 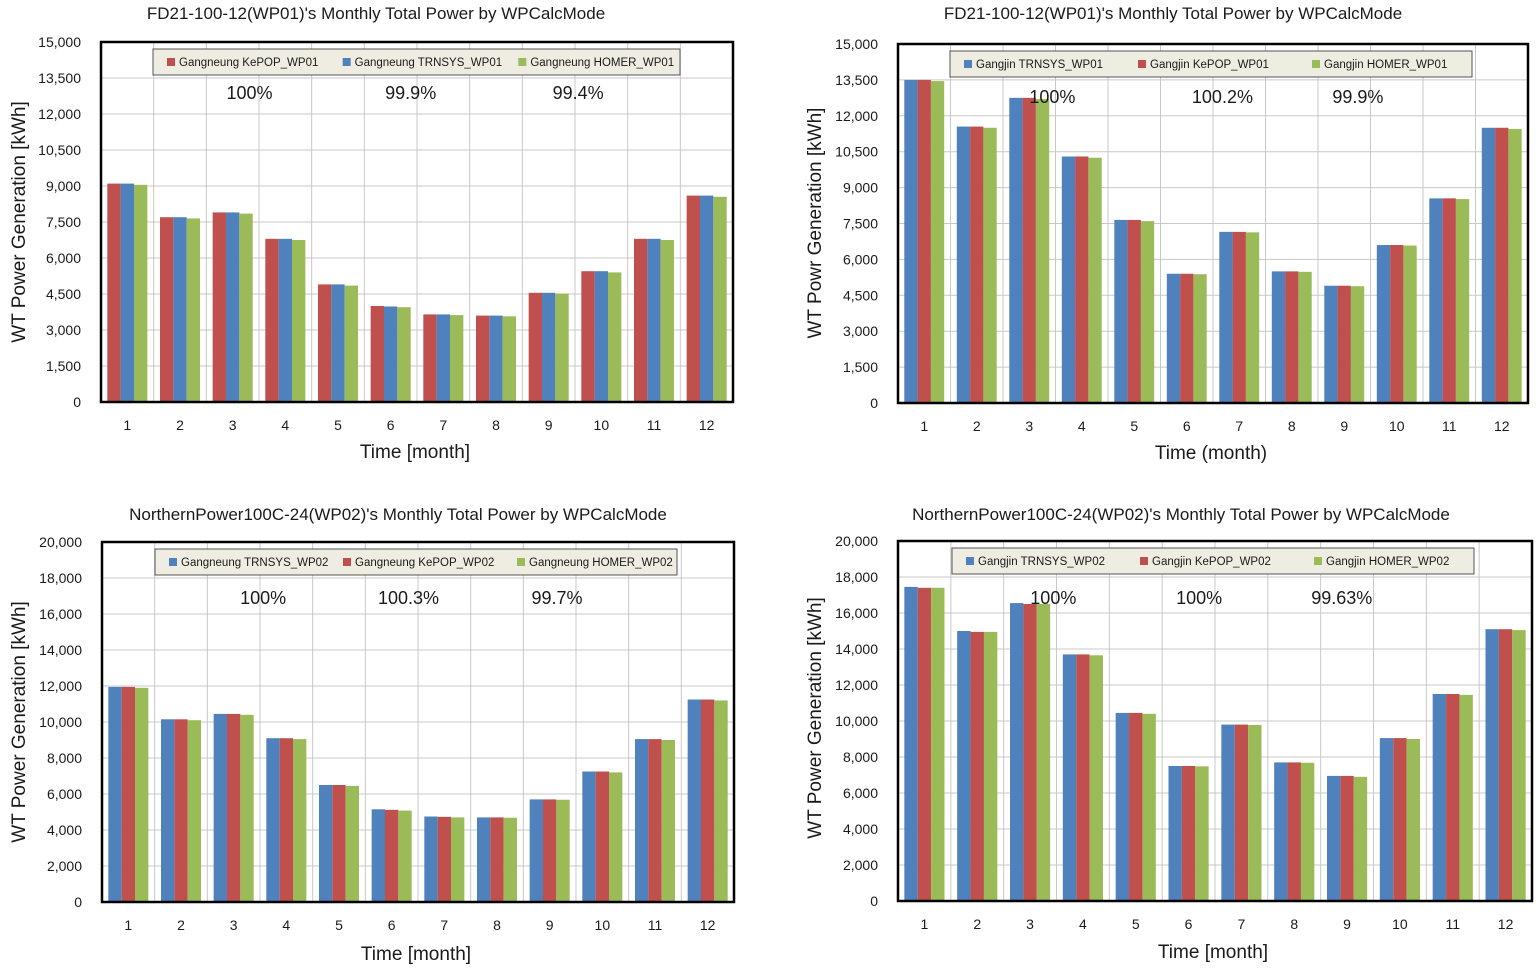 What do you see at coordinates (60, 614) in the screenshot?
I see `y-tick-label: 16,000` at bounding box center [60, 614].